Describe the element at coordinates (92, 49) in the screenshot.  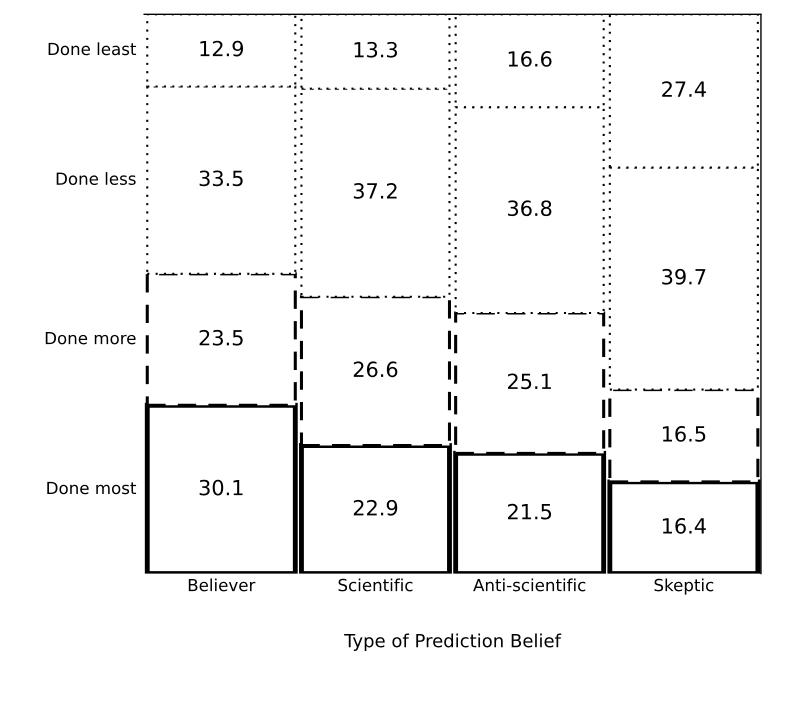
I see `series-label: Done least` at that location.